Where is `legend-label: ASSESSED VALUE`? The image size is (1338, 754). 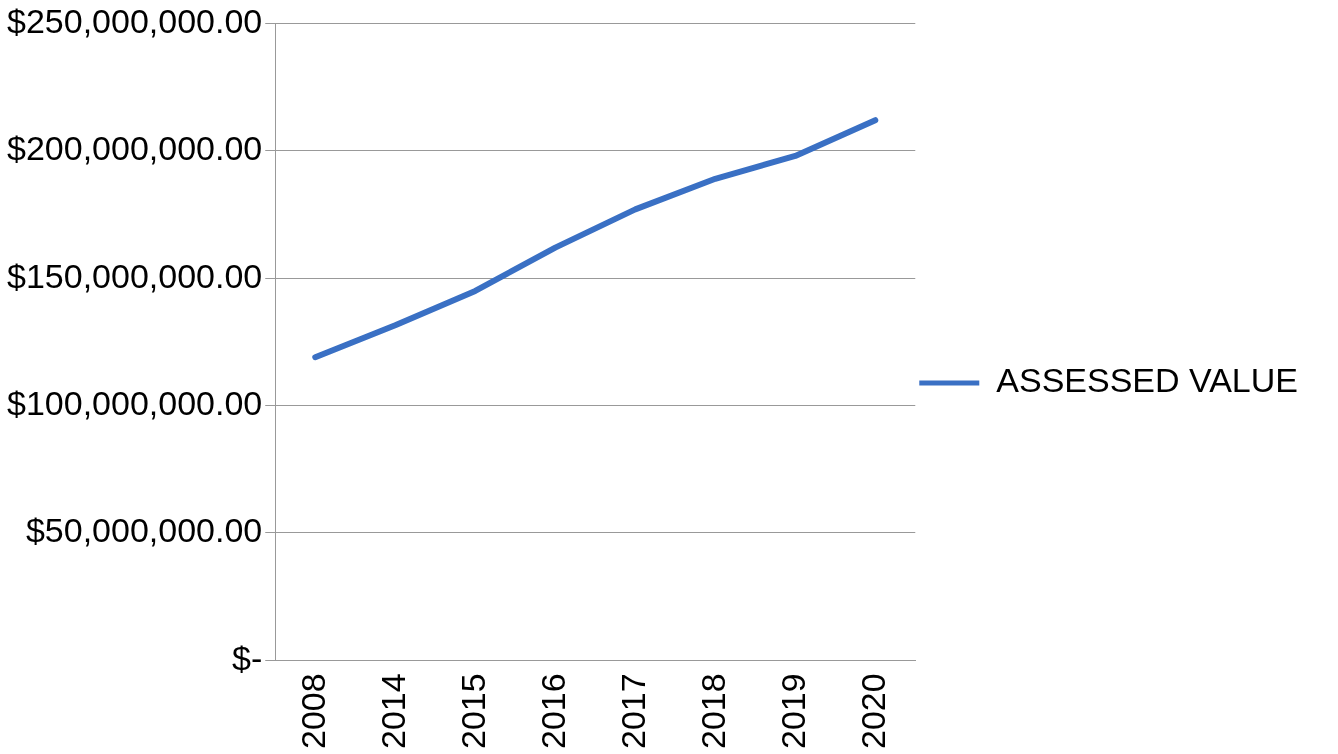
legend-label: ASSESSED VALUE is located at coordinates (1147, 380).